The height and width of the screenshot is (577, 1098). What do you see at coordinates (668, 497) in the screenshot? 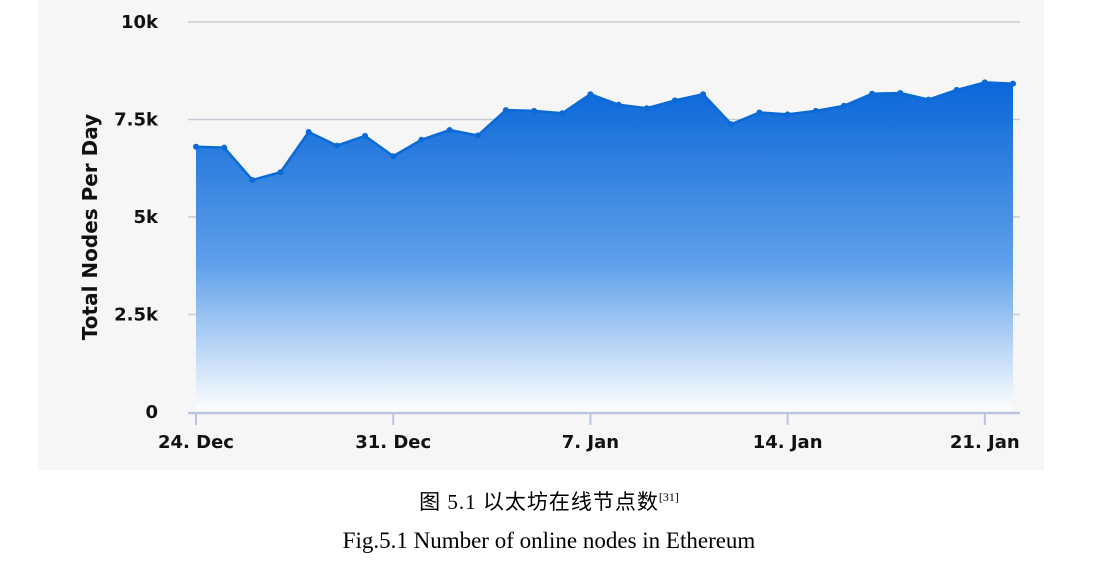
I see `caption-reference: [31]` at bounding box center [668, 497].